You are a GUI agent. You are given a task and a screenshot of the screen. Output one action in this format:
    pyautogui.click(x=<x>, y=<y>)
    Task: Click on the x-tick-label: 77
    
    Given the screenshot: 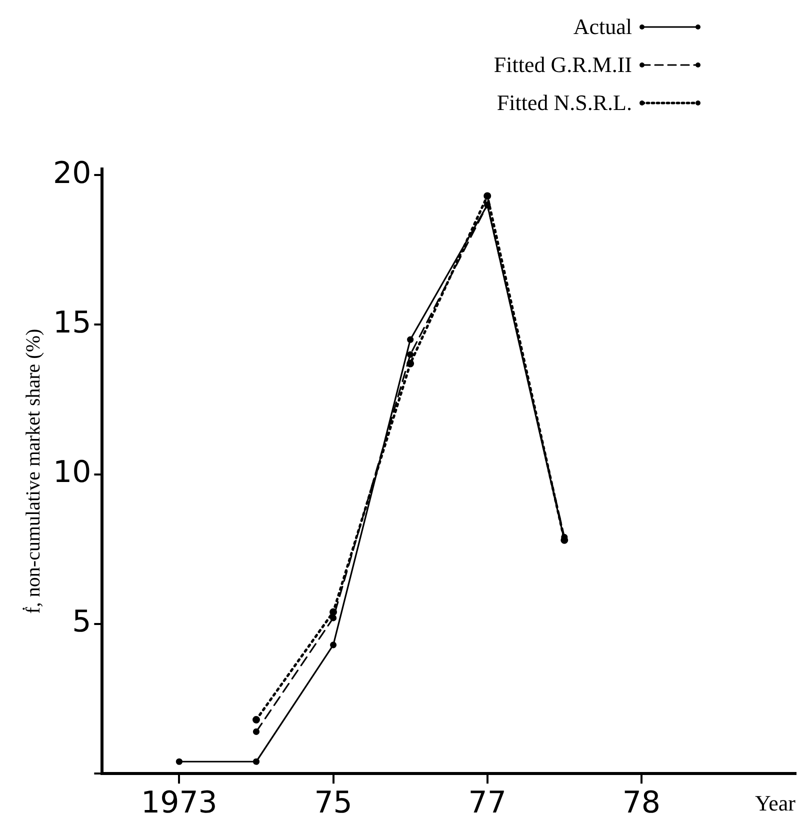 What is the action you would take?
    pyautogui.click(x=487, y=802)
    